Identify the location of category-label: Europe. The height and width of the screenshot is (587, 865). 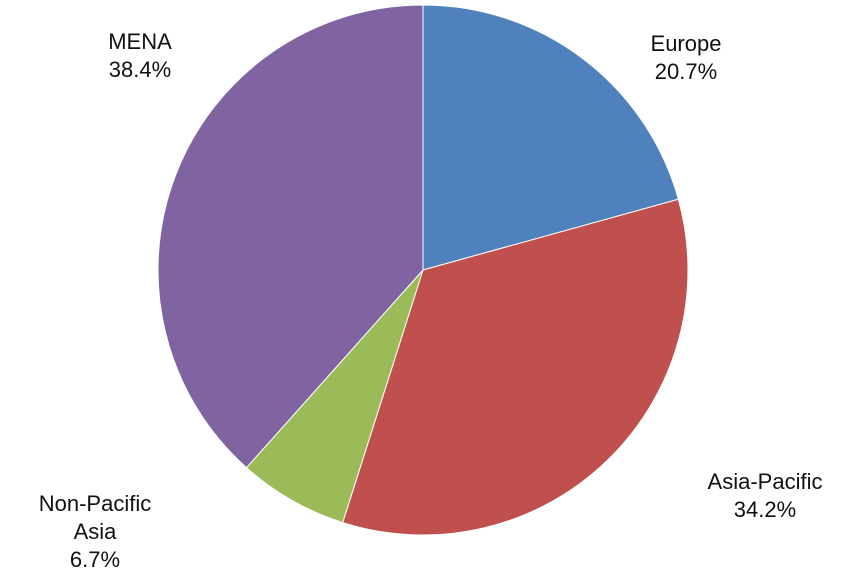
(686, 43).